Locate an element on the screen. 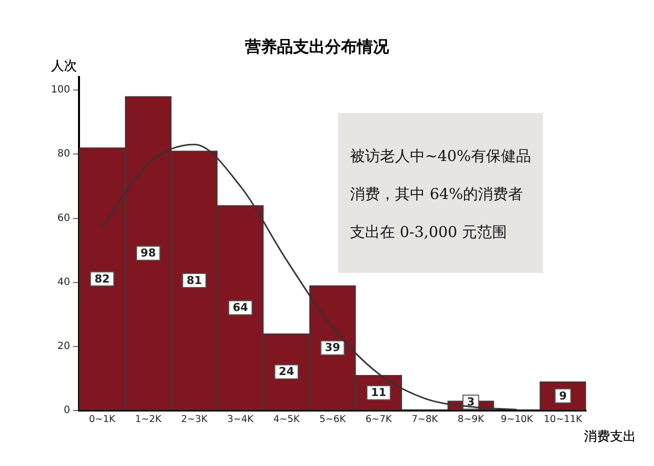  chart-title: 营养品支出分布情况 is located at coordinates (317, 46).